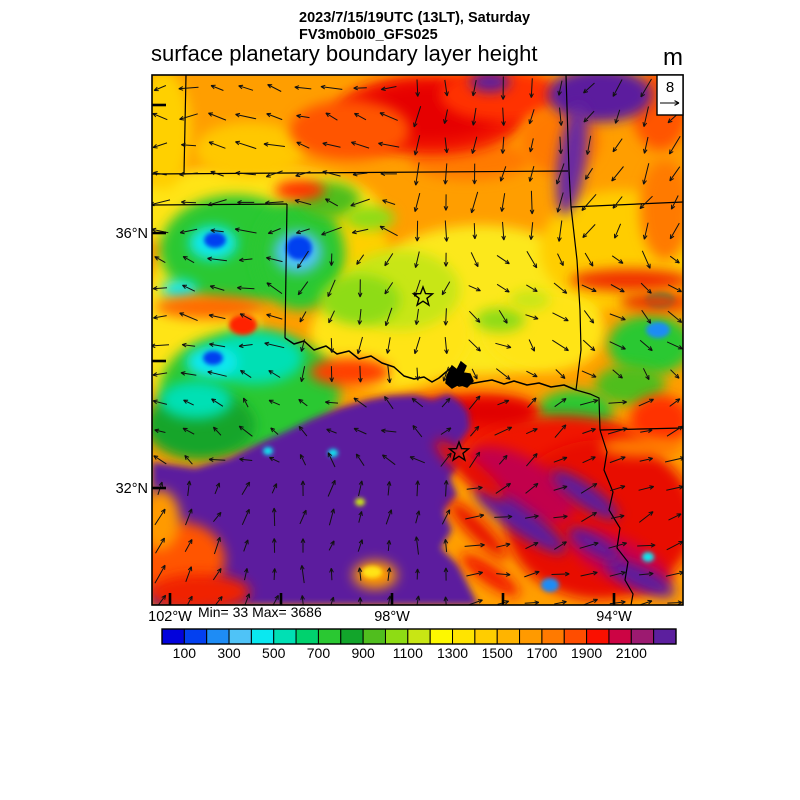 The image size is (800, 800). Describe the element at coordinates (670, 103) in the screenshot. I see `wind-ref-arrow` at that location.